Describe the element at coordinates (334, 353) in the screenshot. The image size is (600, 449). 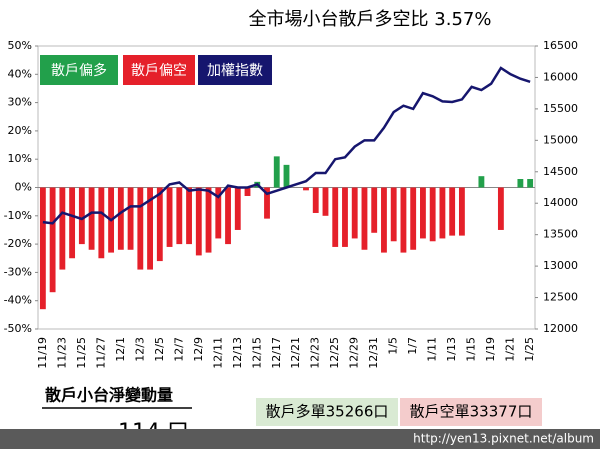
I see `x-tick-label: 12/25` at that location.